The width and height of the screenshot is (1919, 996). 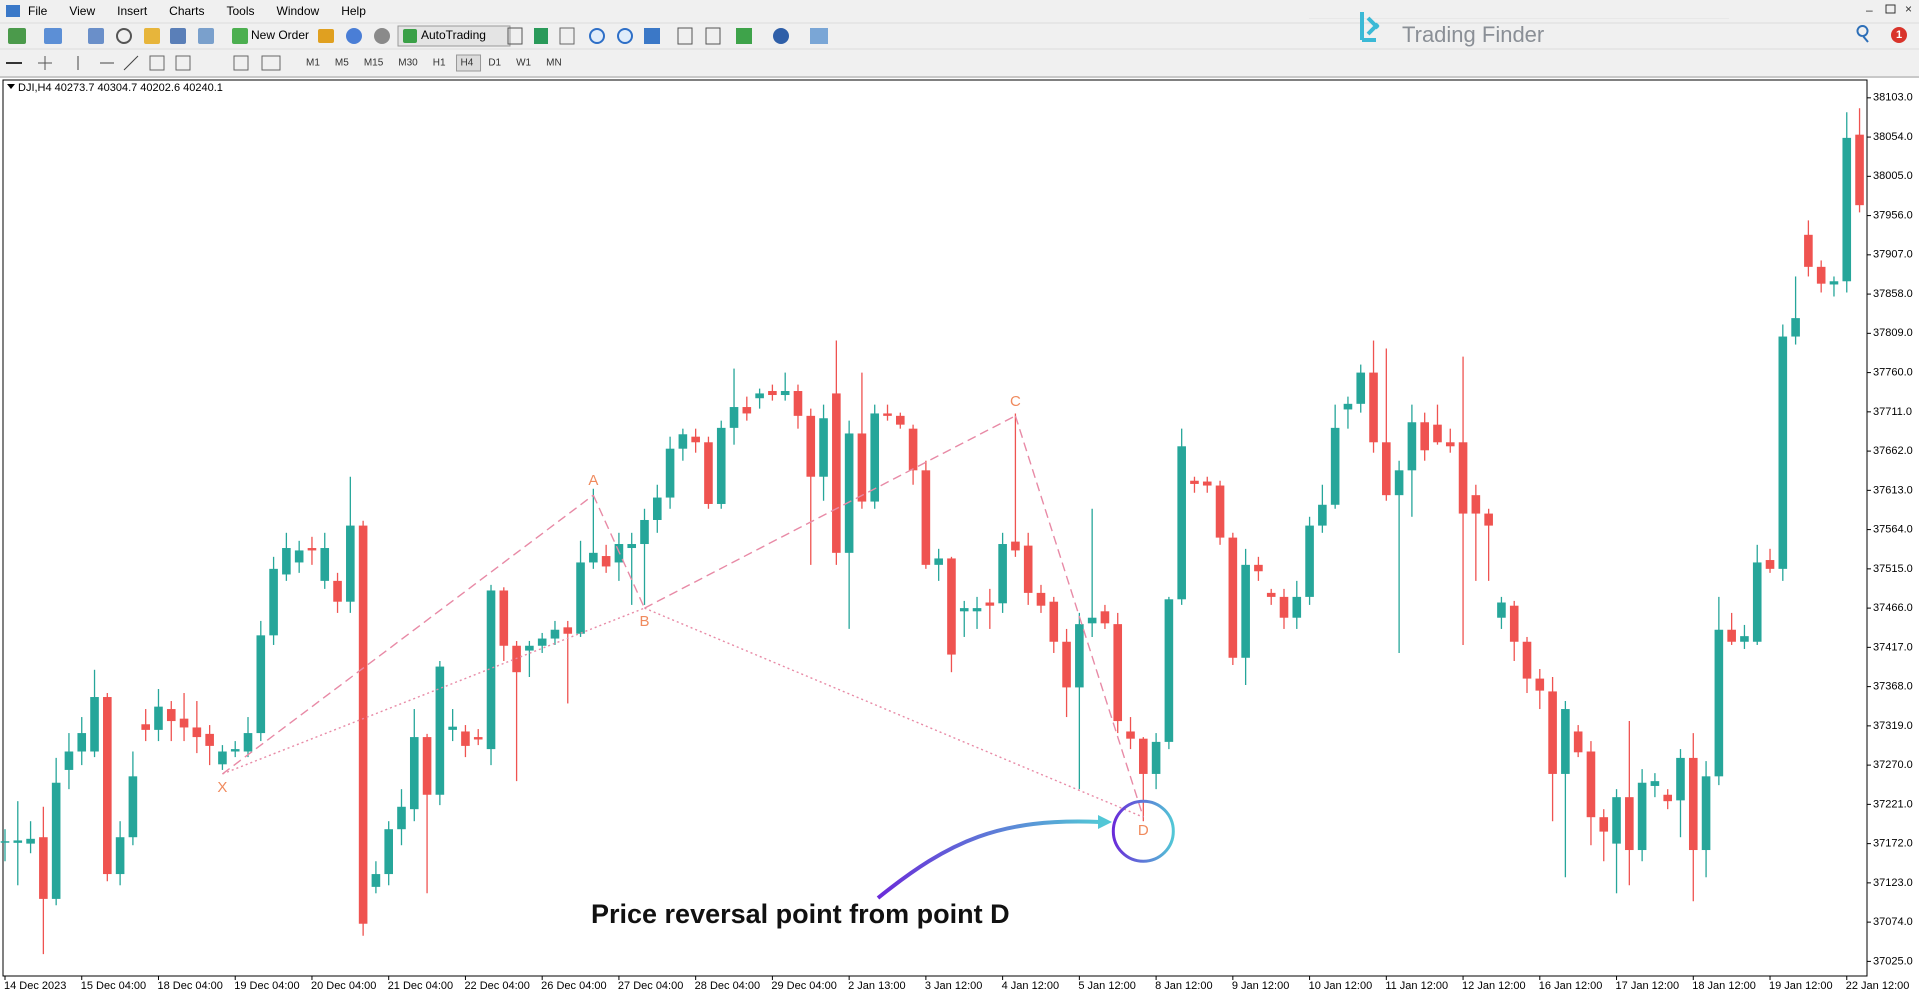 I want to click on zoom-out, so click(x=625, y=36).